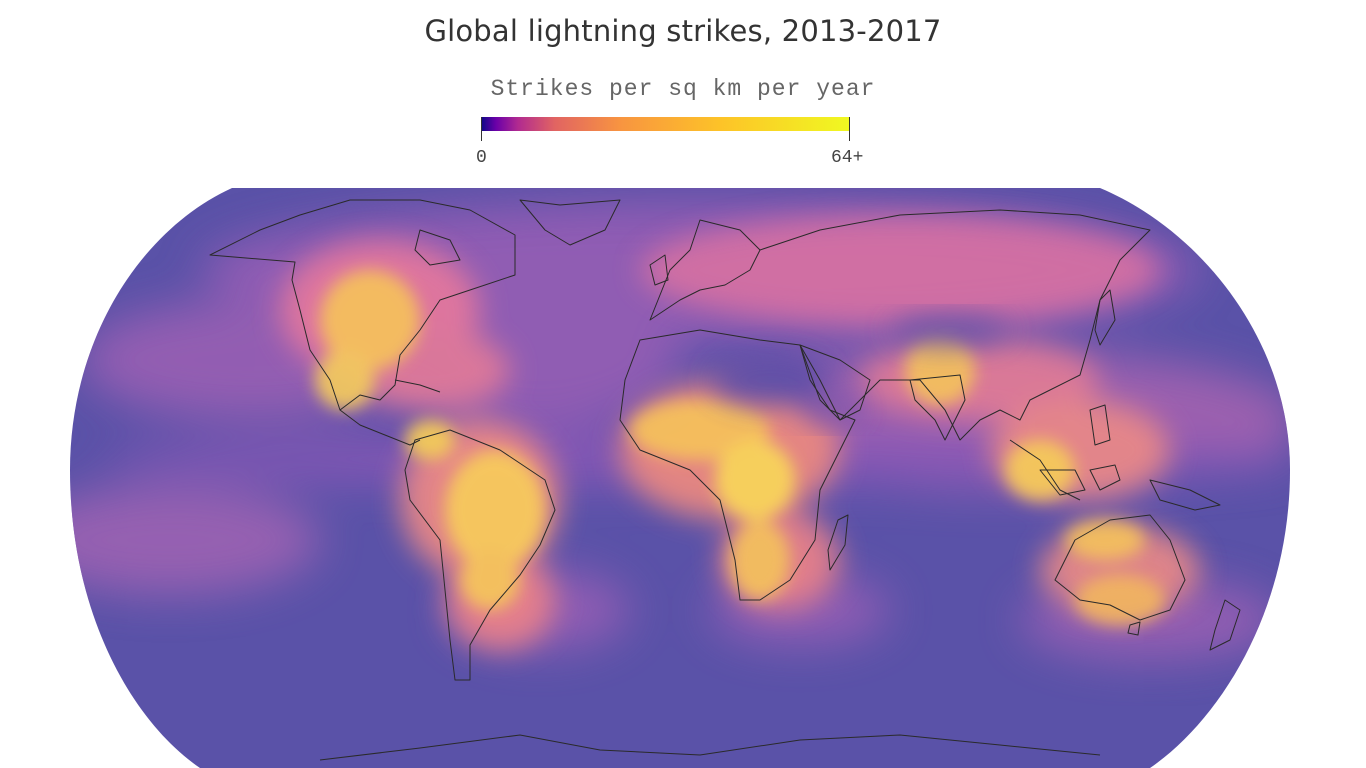 The width and height of the screenshot is (1366, 768). I want to click on legend-title: Strikes per sq km per year, so click(683, 89).